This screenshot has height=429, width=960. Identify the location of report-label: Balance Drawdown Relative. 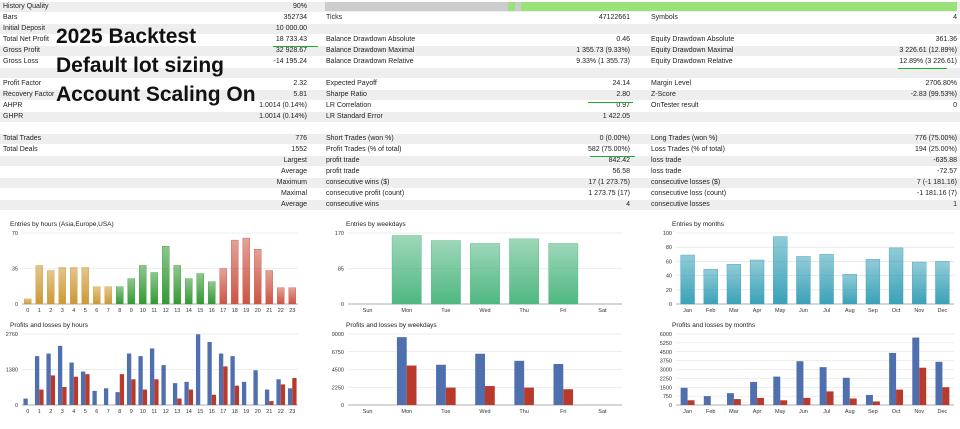
(370, 61).